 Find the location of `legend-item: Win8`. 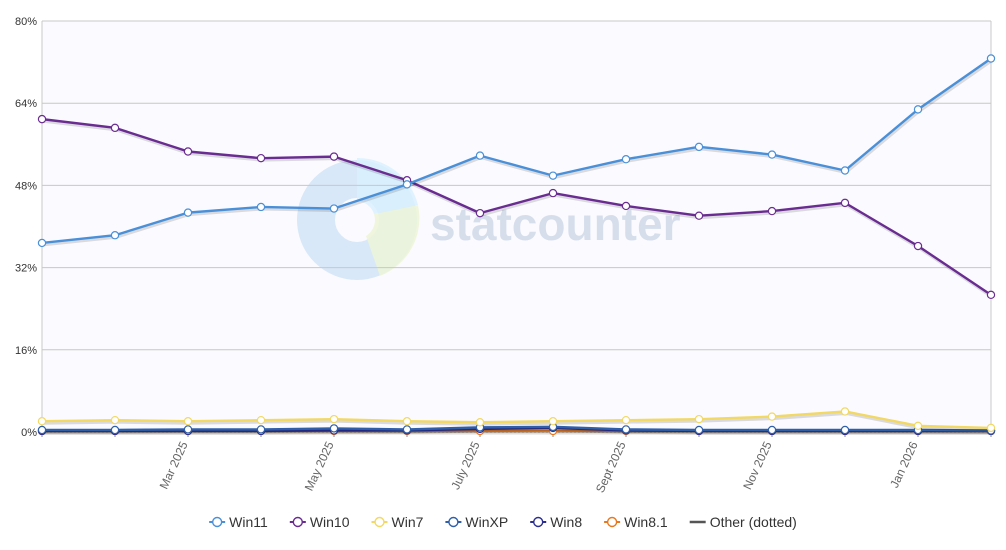

legend-item: Win8 is located at coordinates (556, 522).